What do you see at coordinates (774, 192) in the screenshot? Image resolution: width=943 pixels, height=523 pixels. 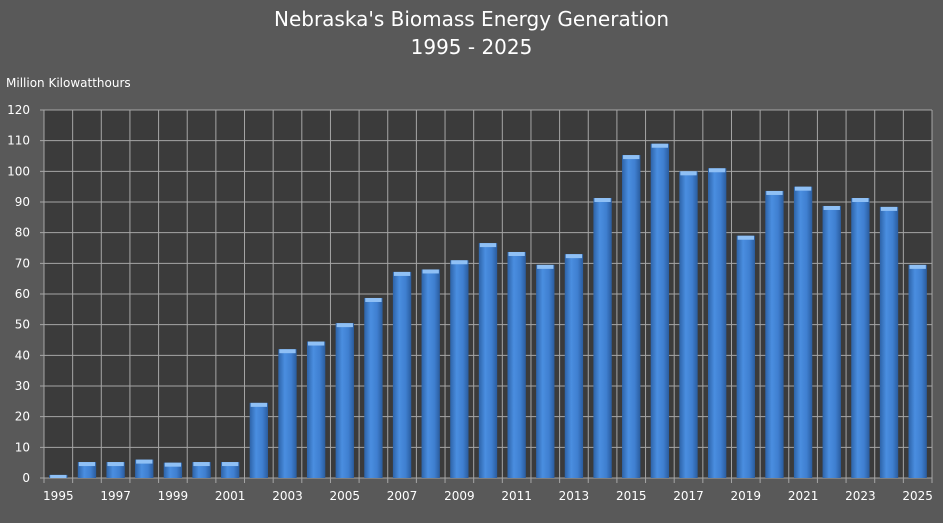 I see `bar-cap-2020` at bounding box center [774, 192].